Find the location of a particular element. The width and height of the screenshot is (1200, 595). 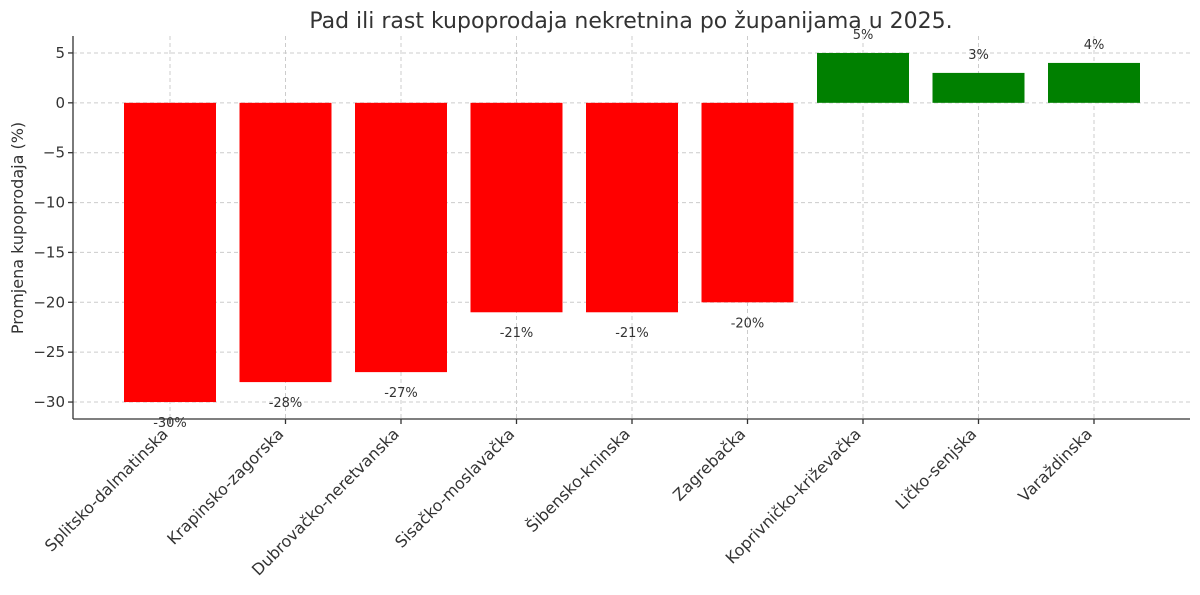

data-label: 3% is located at coordinates (978, 55).